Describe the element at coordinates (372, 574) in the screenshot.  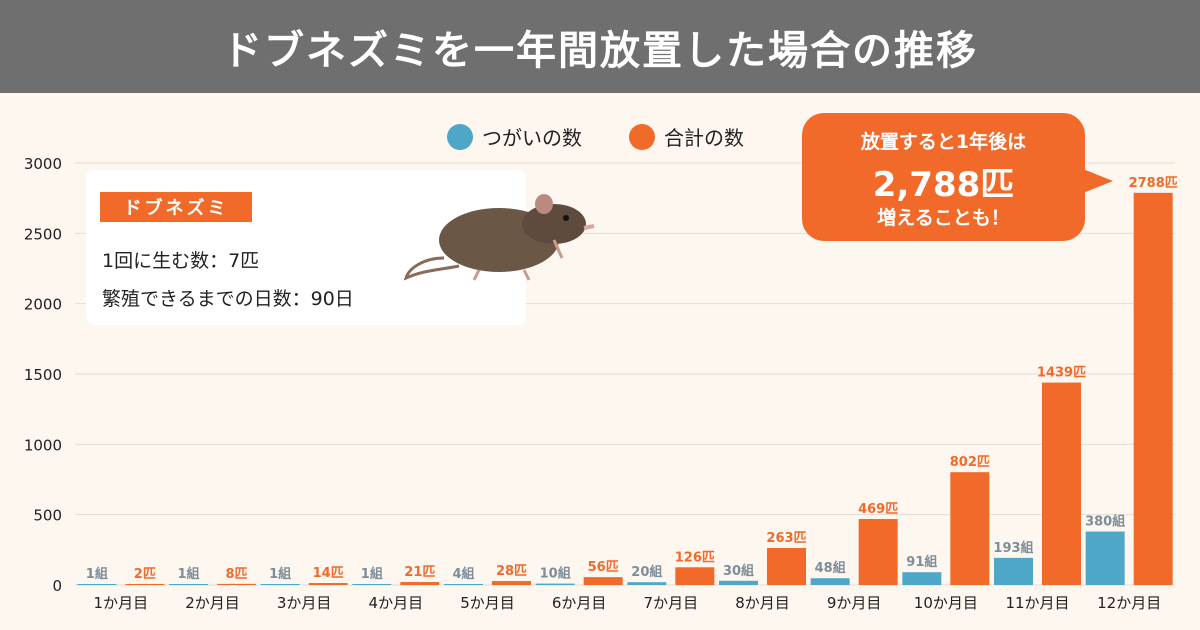
I see `data-label-pairs-4: 1組` at that location.